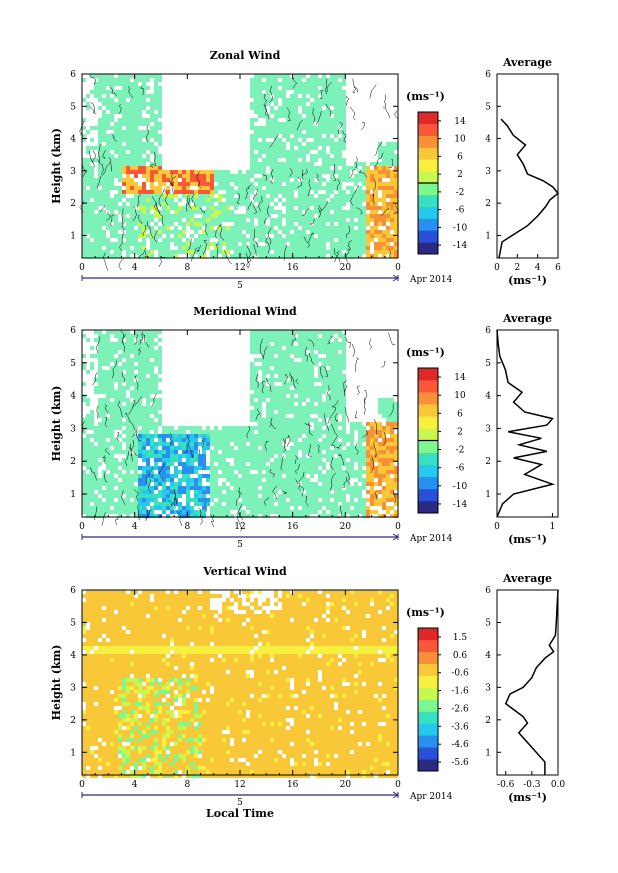 The height and width of the screenshot is (873, 618). Describe the element at coordinates (254, 250) in the screenshot. I see `contour-line` at that location.